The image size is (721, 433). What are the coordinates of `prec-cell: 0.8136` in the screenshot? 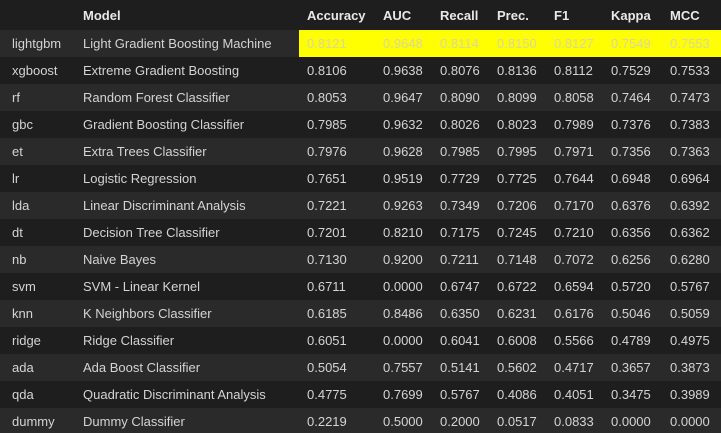 It's located at (517, 70).